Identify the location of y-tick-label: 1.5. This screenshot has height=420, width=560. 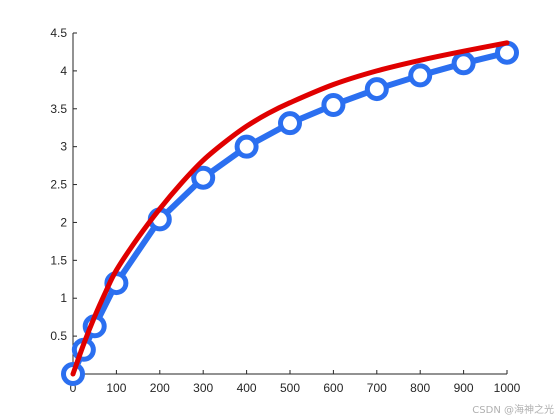
(58, 260).